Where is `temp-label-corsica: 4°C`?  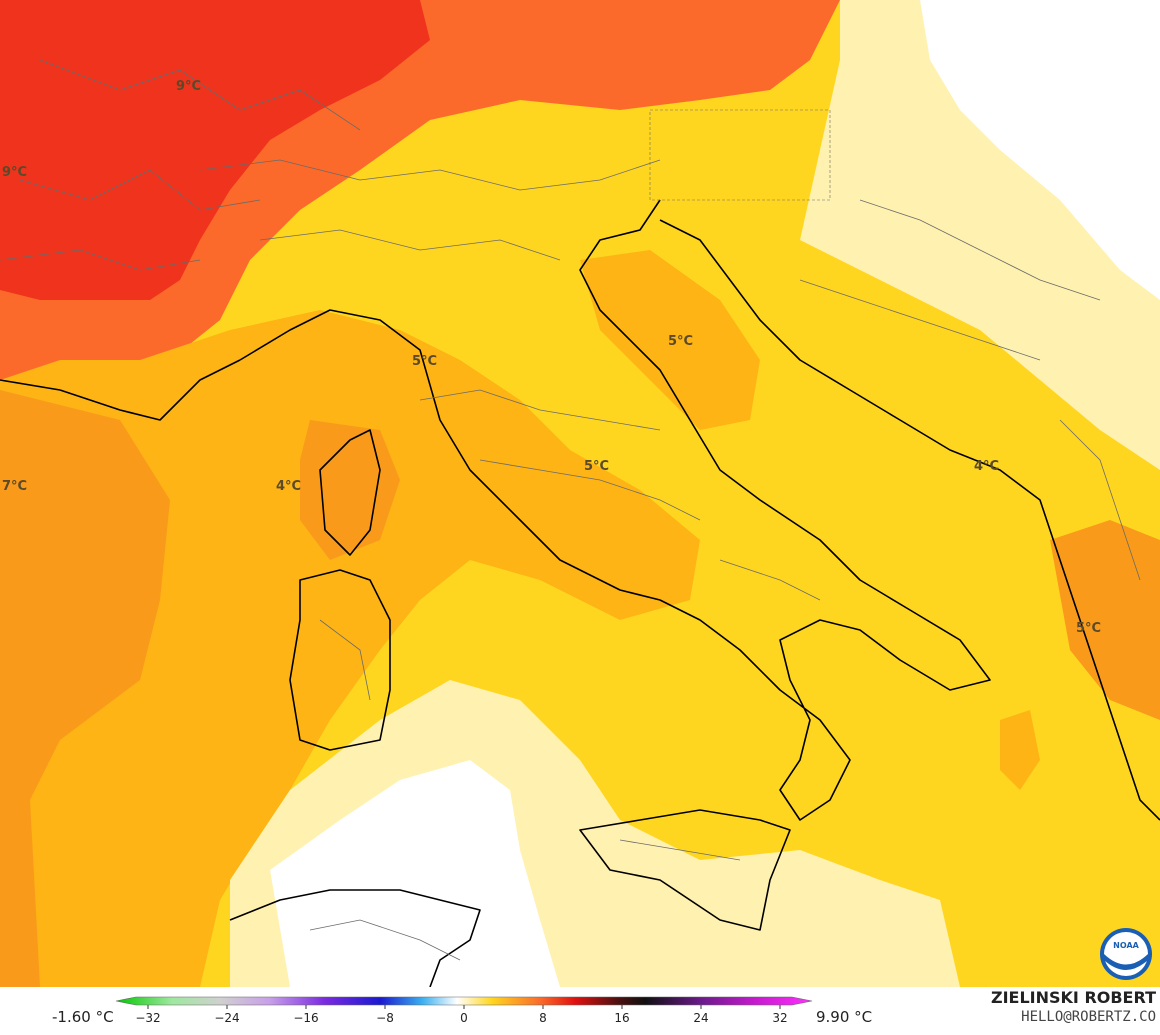 temp-label-corsica: 4°C is located at coordinates (288, 486).